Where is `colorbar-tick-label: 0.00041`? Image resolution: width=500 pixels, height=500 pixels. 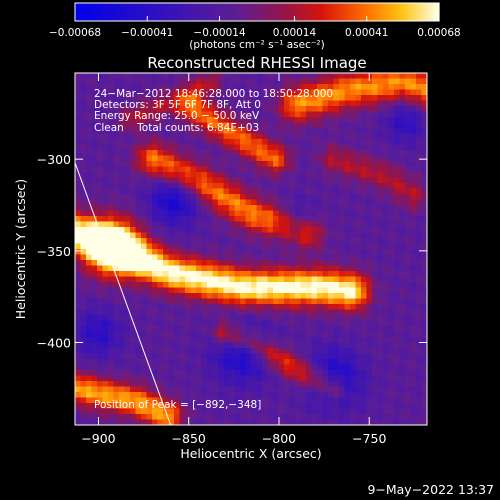
colorbar-tick-label: 0.00041 is located at coordinates (366, 33).